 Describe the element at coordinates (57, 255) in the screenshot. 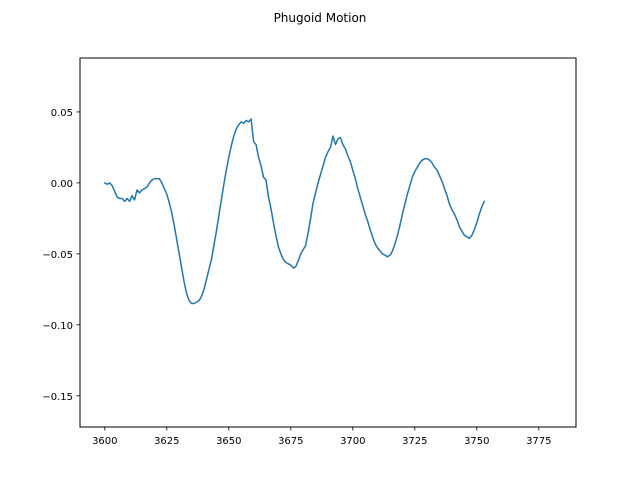

I see `y-tick-label: −0.05` at that location.